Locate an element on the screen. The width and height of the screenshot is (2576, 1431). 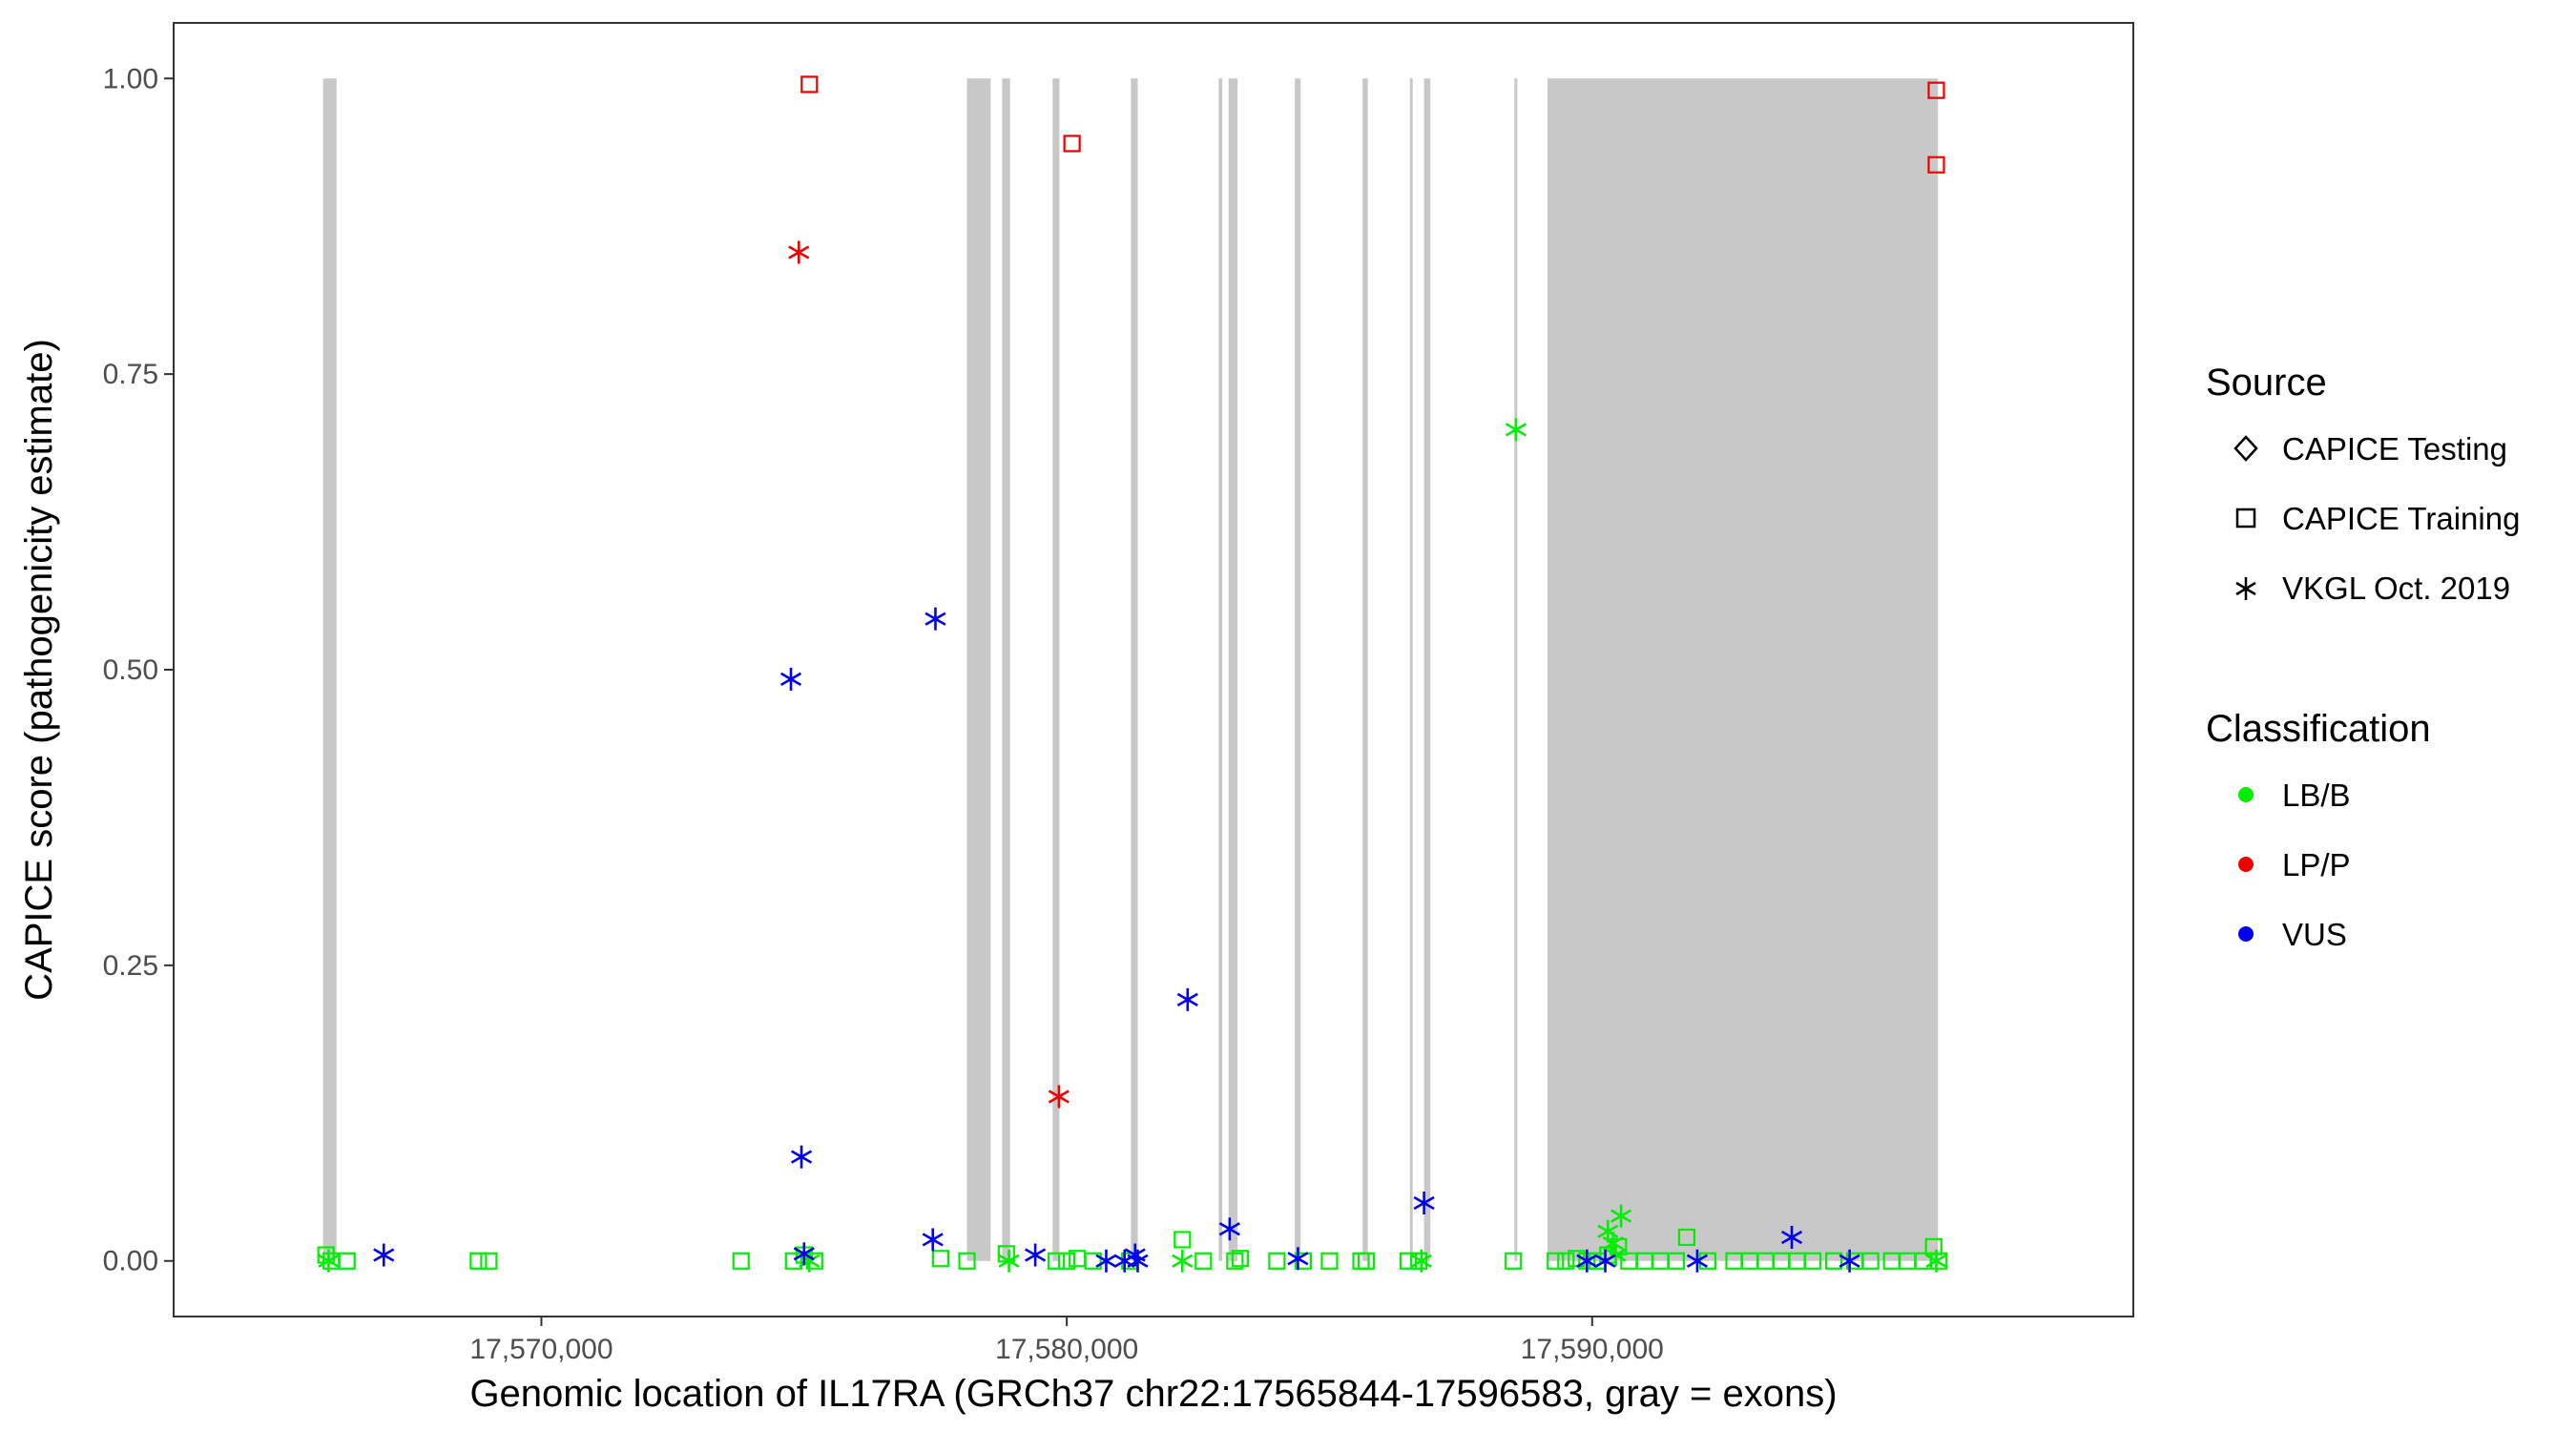
legend-classification-item: LP/P is located at coordinates (2316, 864).